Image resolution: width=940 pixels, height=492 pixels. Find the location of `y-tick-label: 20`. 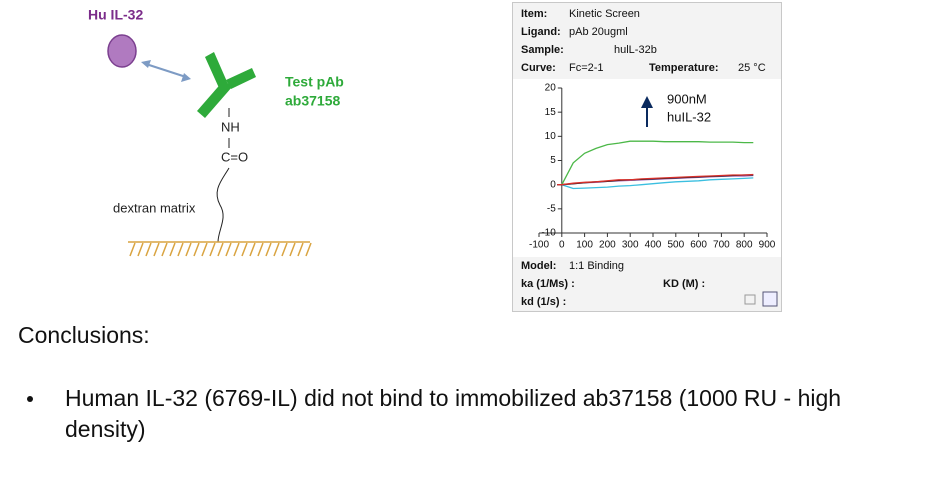

y-tick-label: 20 is located at coordinates (551, 88).